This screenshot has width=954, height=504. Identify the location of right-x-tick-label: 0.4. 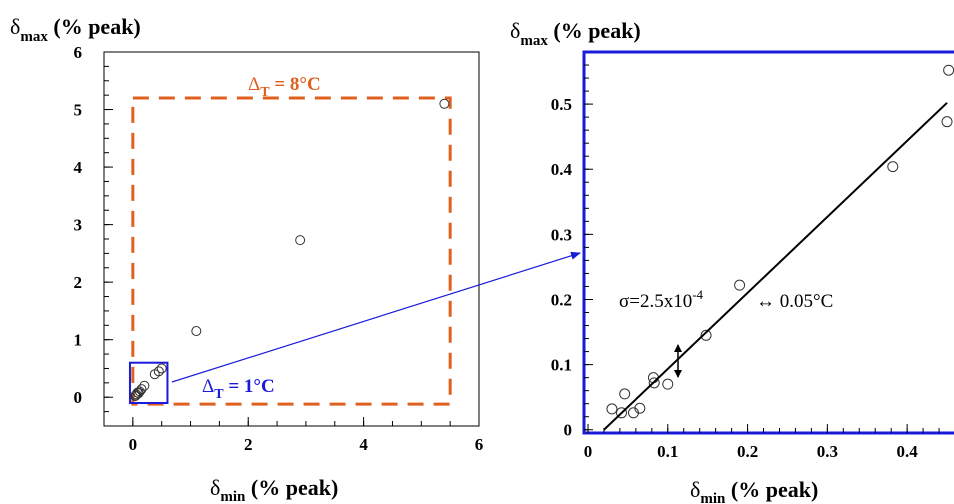
(908, 451).